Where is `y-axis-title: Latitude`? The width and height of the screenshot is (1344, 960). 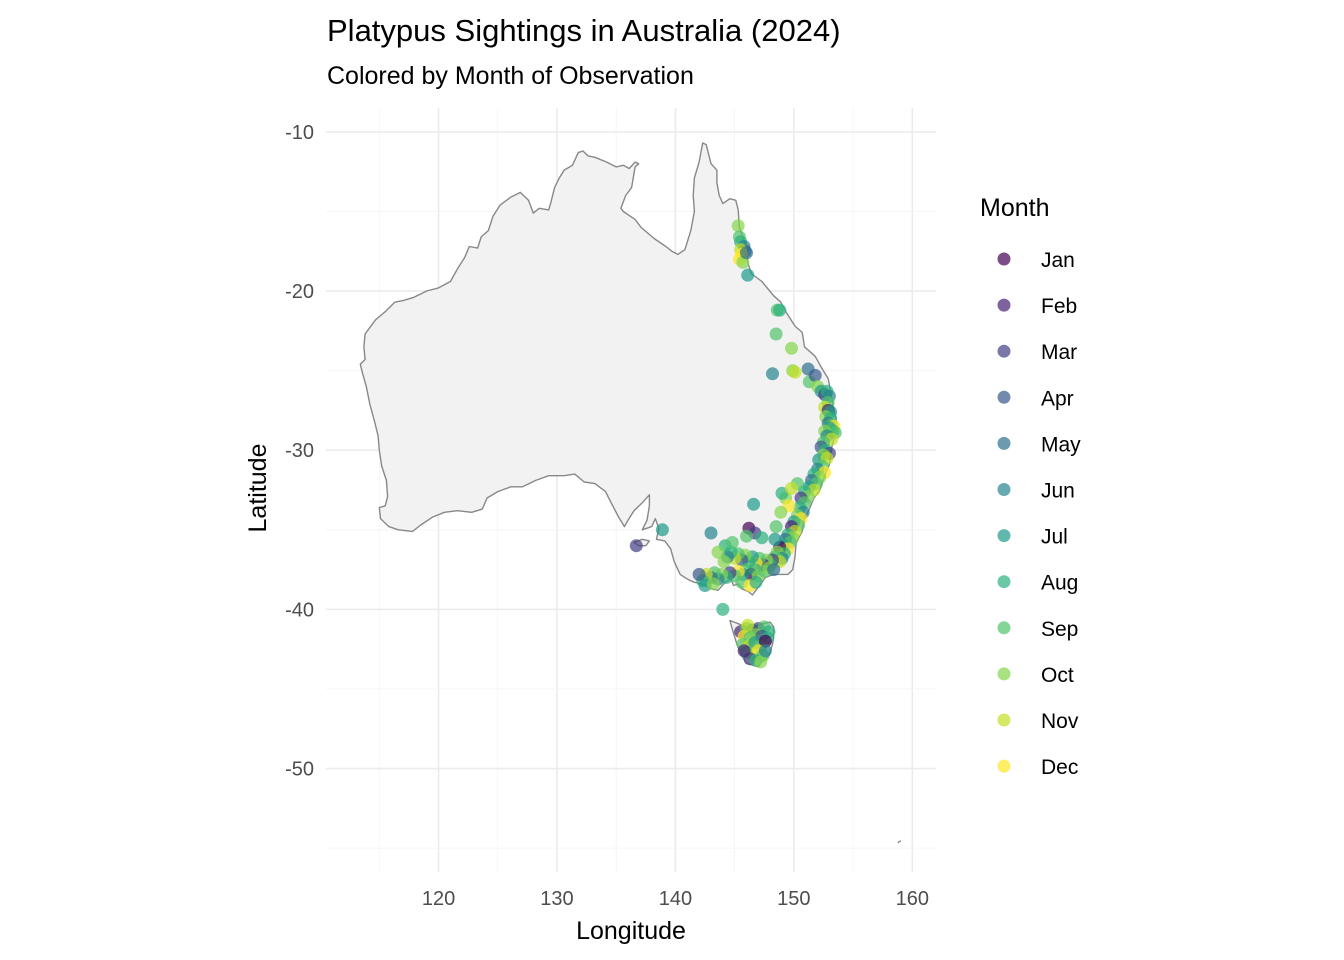 y-axis-title: Latitude is located at coordinates (258, 488).